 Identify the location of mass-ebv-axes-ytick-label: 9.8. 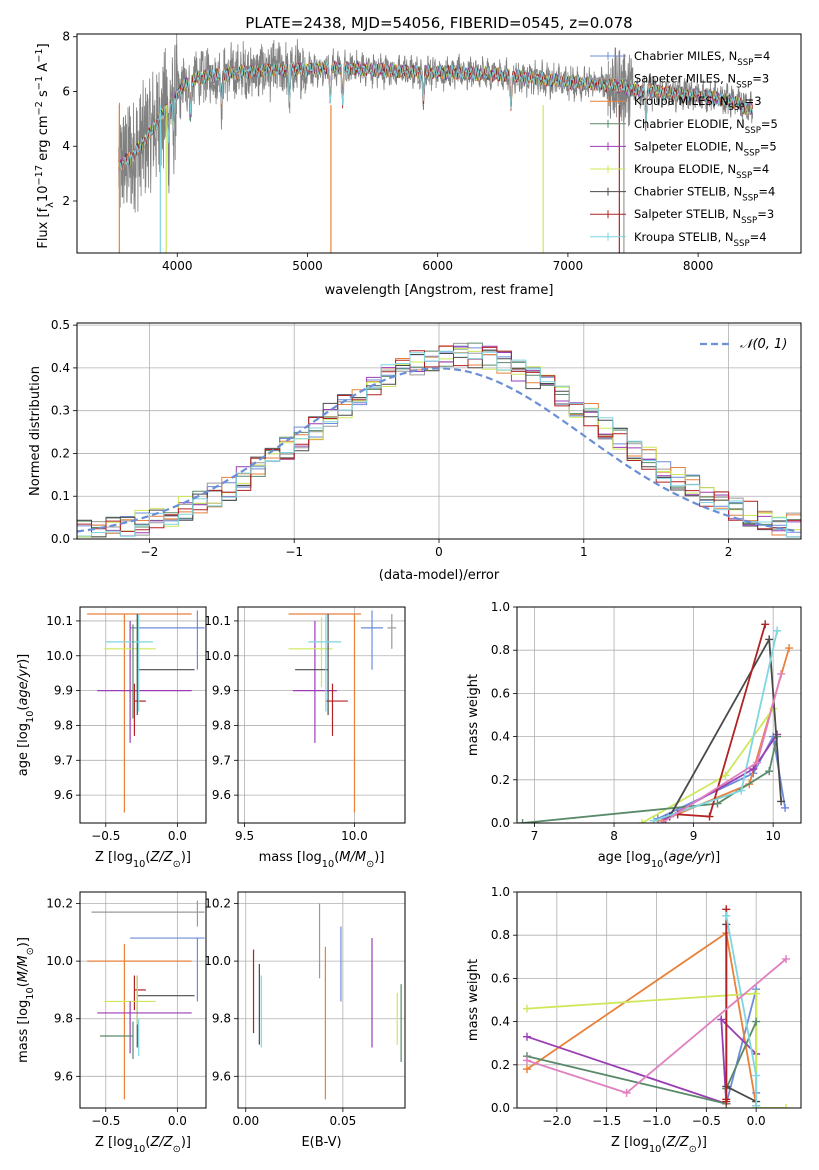
(221, 1019).